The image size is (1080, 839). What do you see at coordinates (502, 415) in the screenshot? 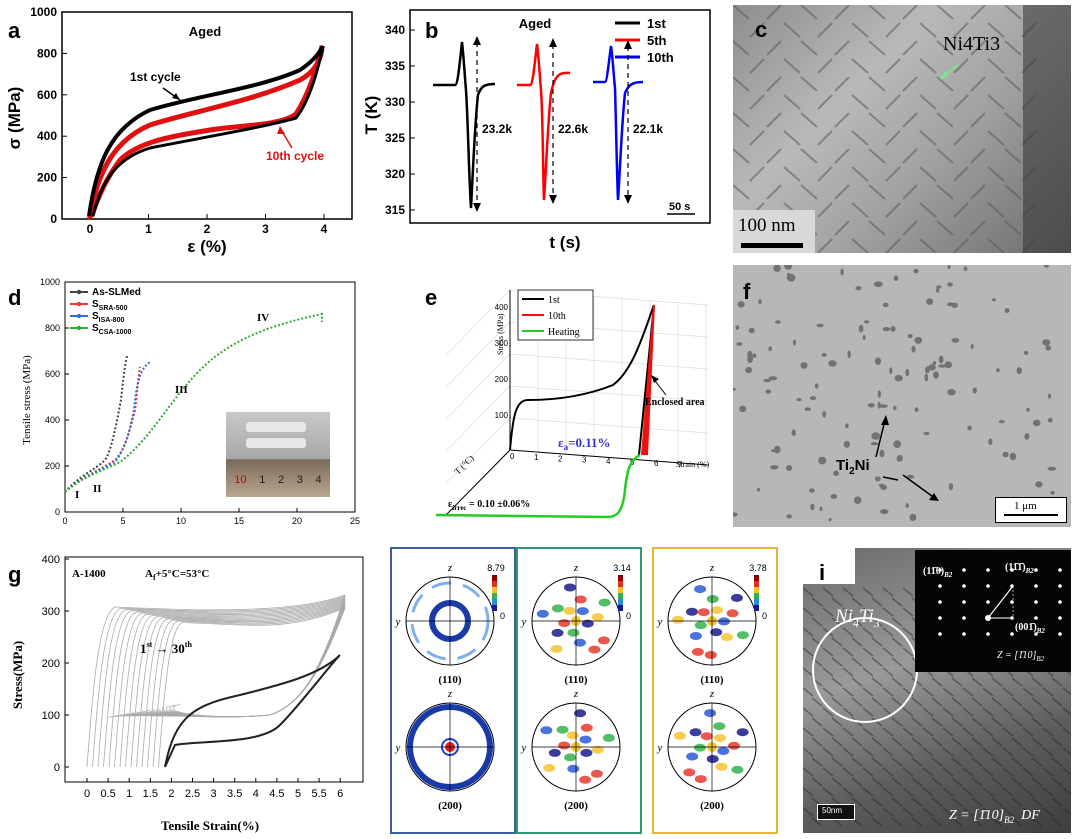
I see `panel-e-ztick: 100` at bounding box center [502, 415].